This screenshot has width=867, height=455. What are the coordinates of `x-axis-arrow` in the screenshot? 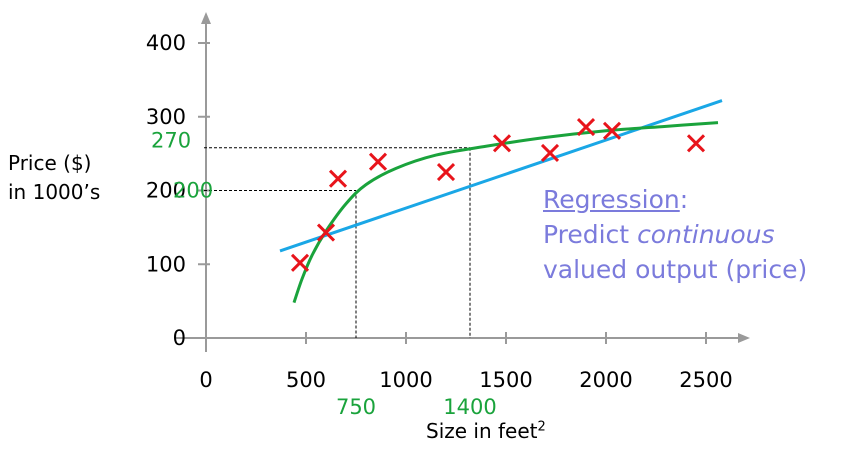 It's located at (744, 338).